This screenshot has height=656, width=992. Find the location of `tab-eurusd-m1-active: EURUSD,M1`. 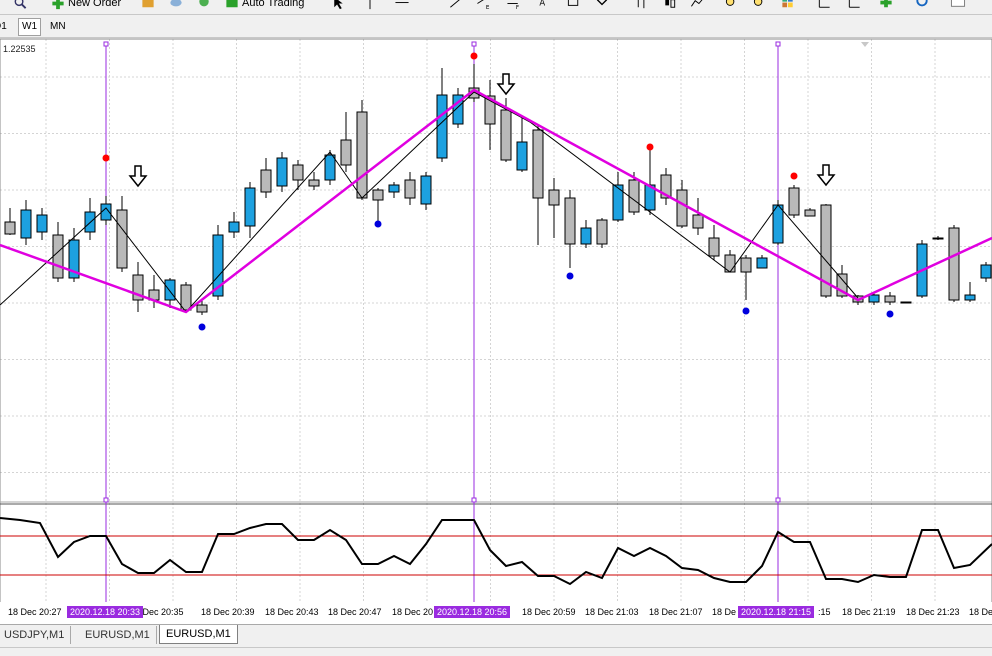

tab-eurusd-m1-active: EURUSD,M1 is located at coordinates (198, 634).